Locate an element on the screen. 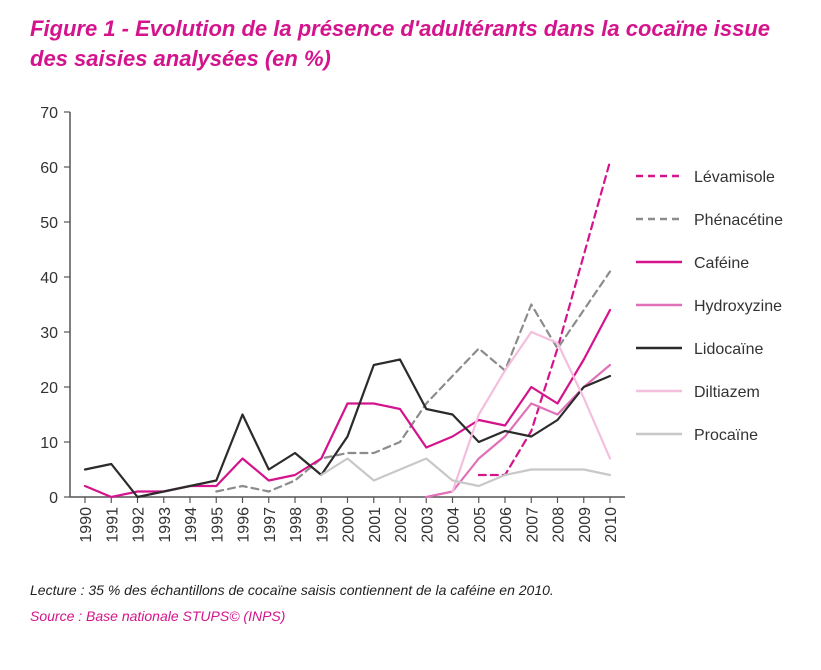  legend-label-procaine: Procaïne is located at coordinates (726, 435).